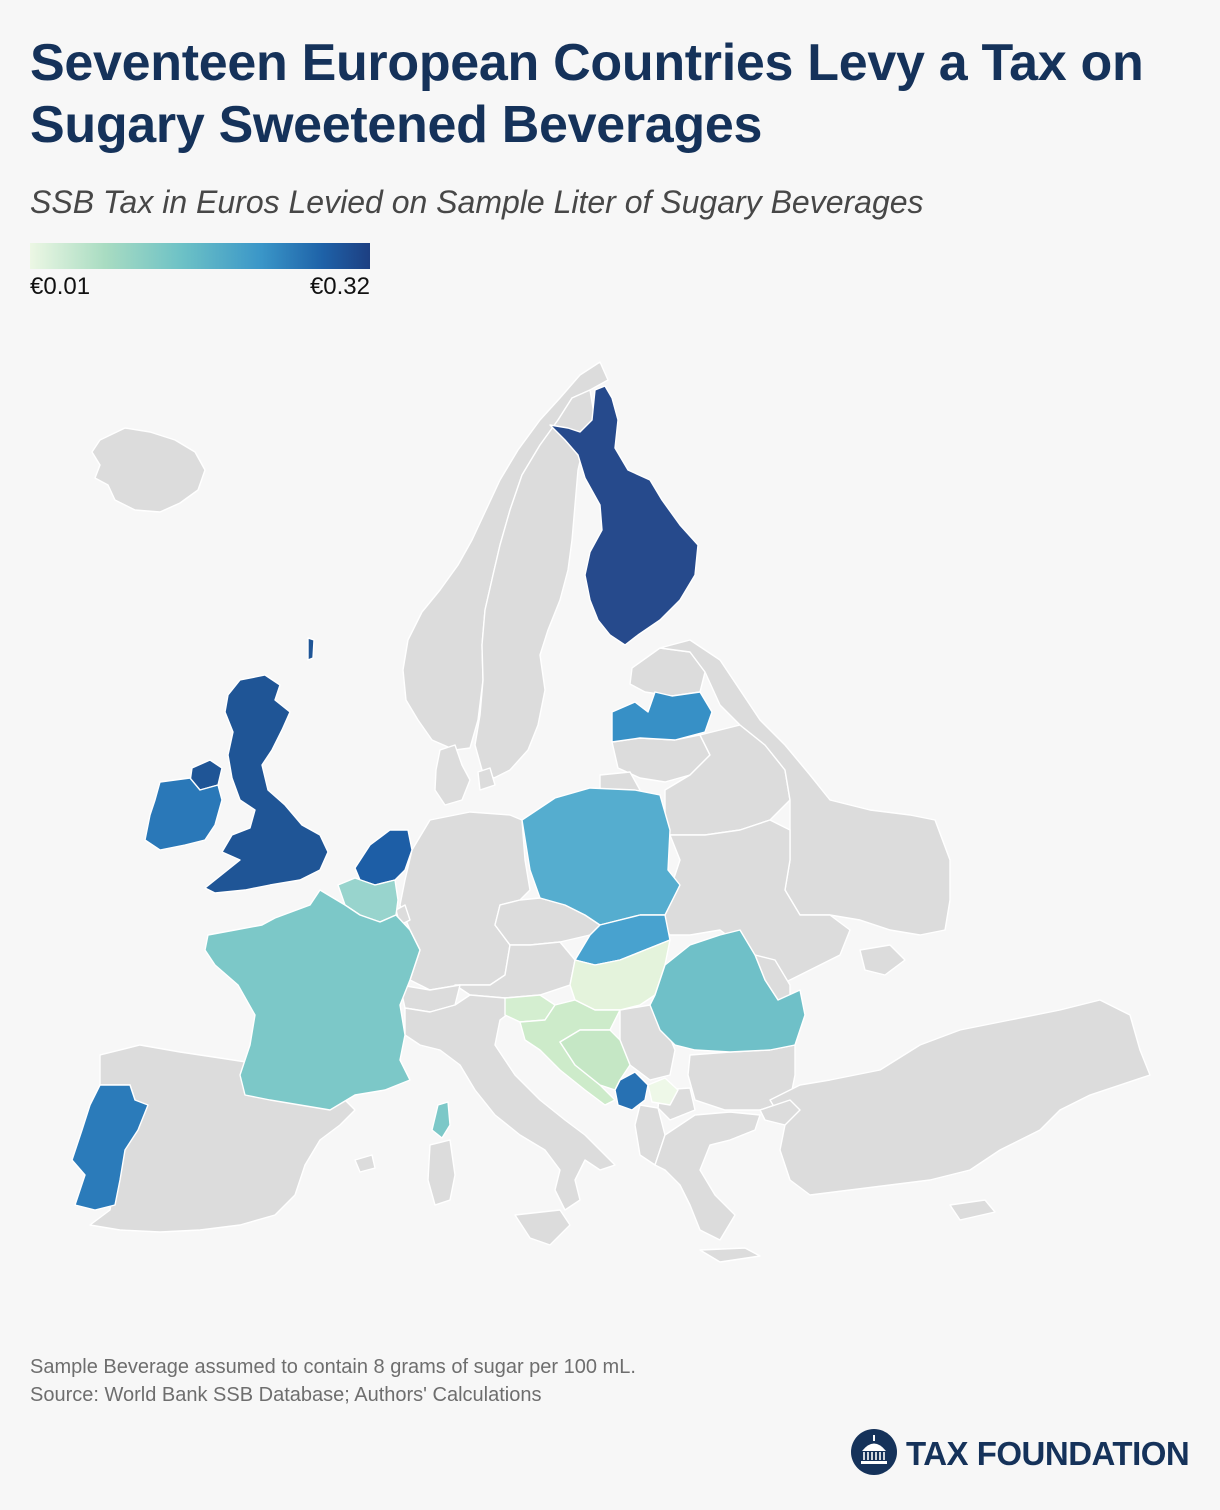  I want to click on country-latvia, so click(662, 717).